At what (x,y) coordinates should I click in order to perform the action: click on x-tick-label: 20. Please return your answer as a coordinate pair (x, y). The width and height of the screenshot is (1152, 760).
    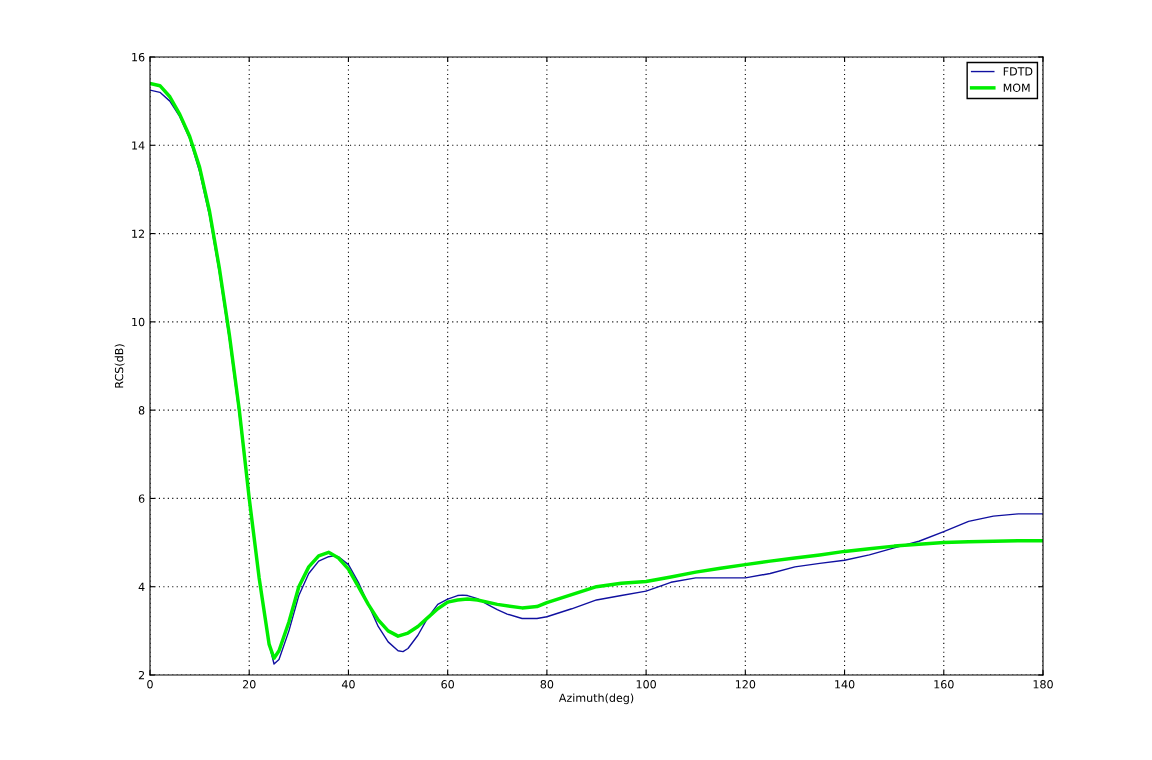
    Looking at the image, I should click on (249, 684).